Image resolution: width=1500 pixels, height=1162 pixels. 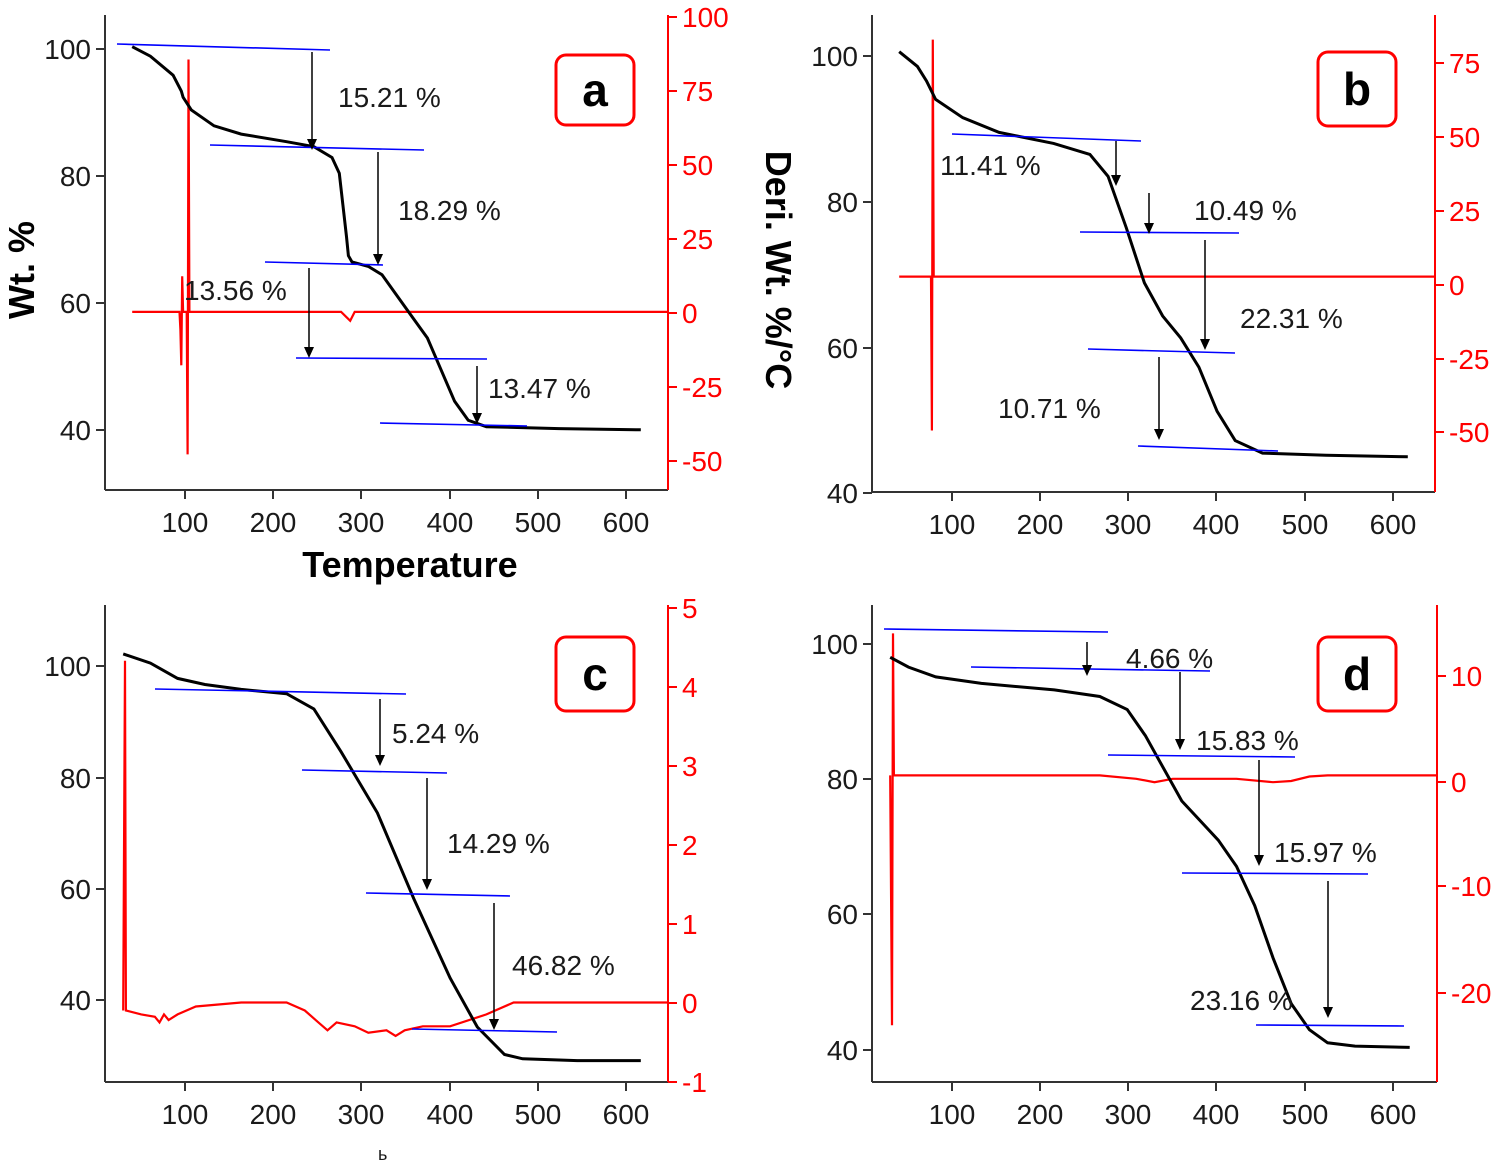 What do you see at coordinates (697, 165) in the screenshot?
I see `y2-tick-label: 50` at bounding box center [697, 165].